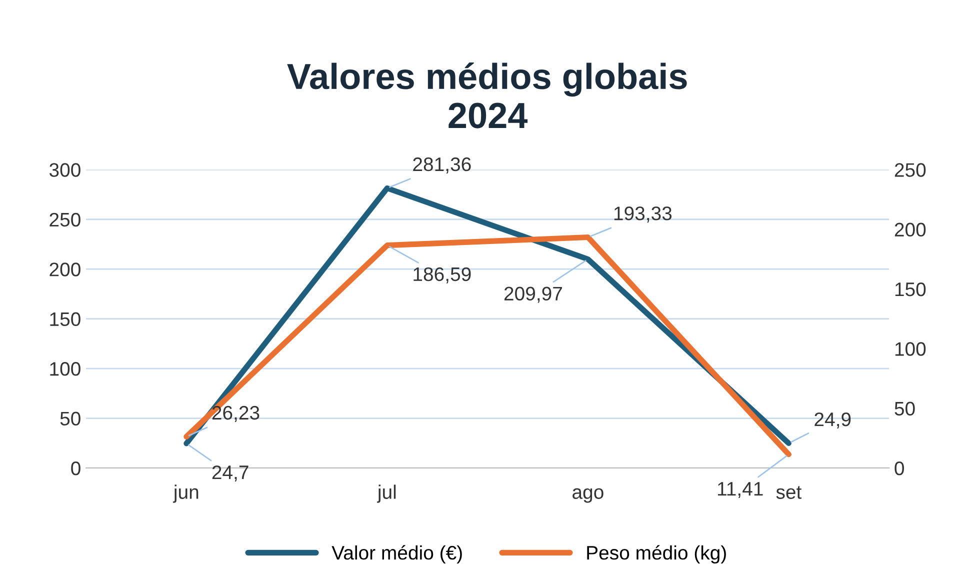 The width and height of the screenshot is (956, 585). What do you see at coordinates (910, 349) in the screenshot?
I see `y2-tick-label: 100` at bounding box center [910, 349].